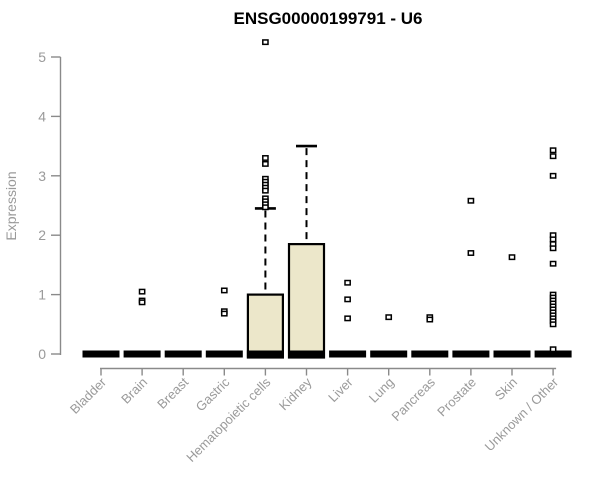 The width and height of the screenshot is (600, 500). Describe the element at coordinates (295, 393) in the screenshot. I see `category-label-kidney: Kidney` at that location.